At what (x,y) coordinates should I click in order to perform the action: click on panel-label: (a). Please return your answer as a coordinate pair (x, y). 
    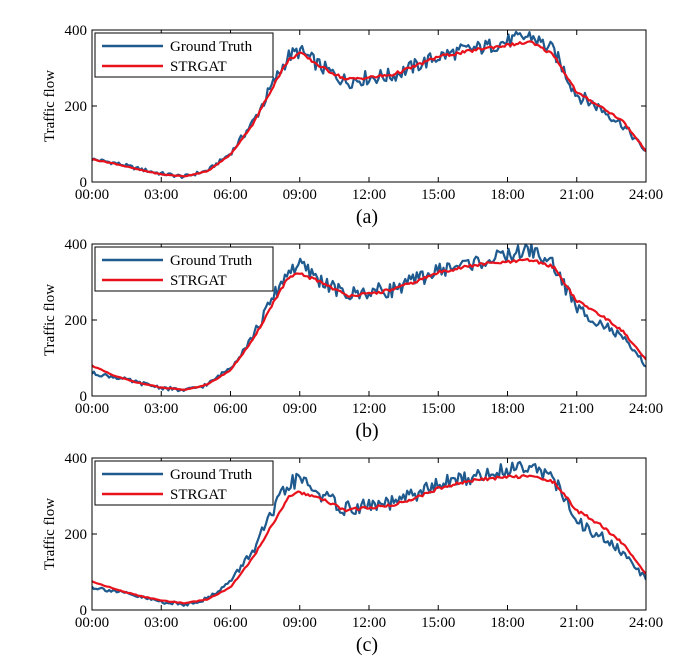
    Looking at the image, I should click on (367, 217).